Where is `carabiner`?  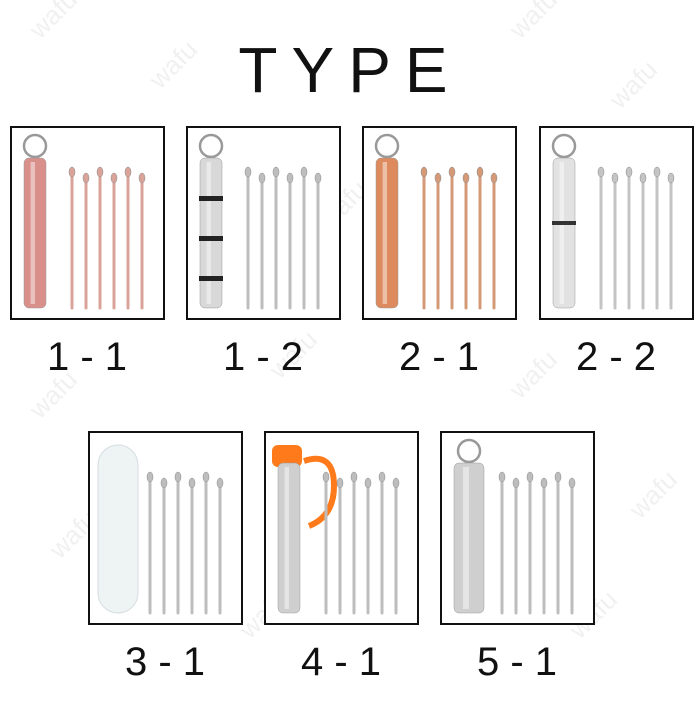 carabiner is located at coordinates (320, 492).